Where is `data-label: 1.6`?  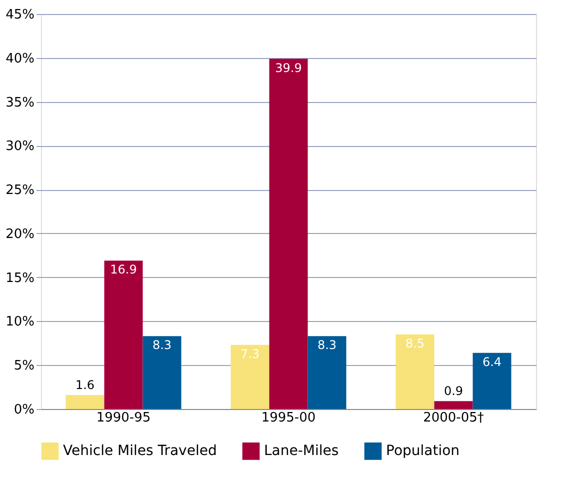 data-label: 1.6 is located at coordinates (85, 385).